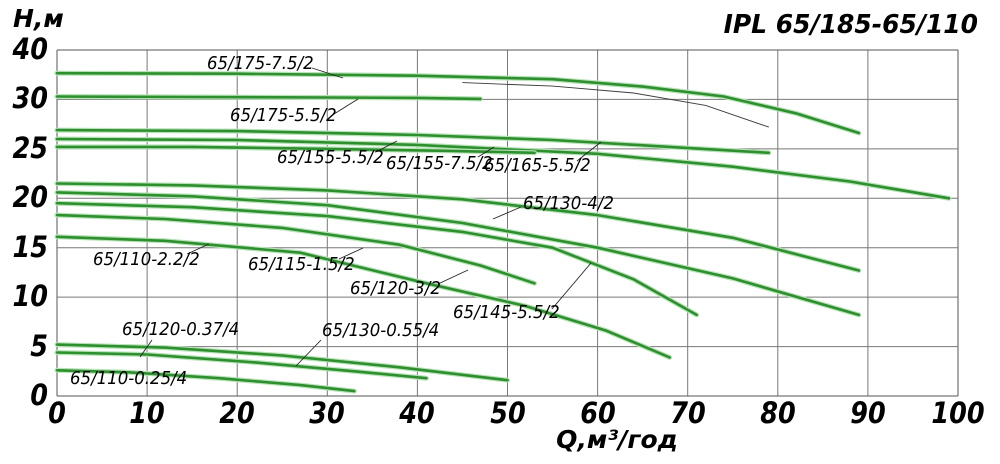  Describe the element at coordinates (381, 330) in the screenshot. I see `curve-label-65-130-0-55-4: 65/130-0.55/4` at that location.